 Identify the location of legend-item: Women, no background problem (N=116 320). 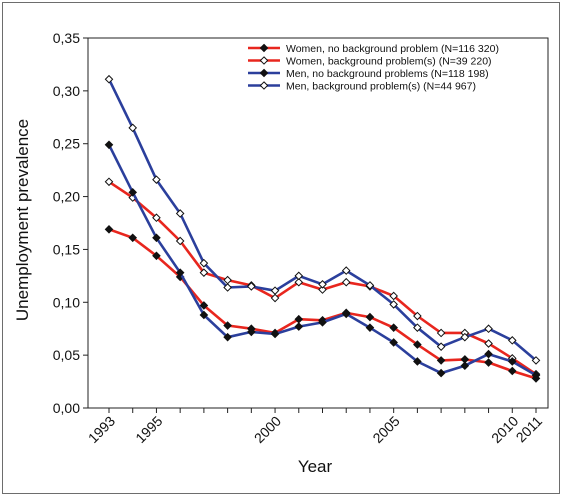
(373, 49).